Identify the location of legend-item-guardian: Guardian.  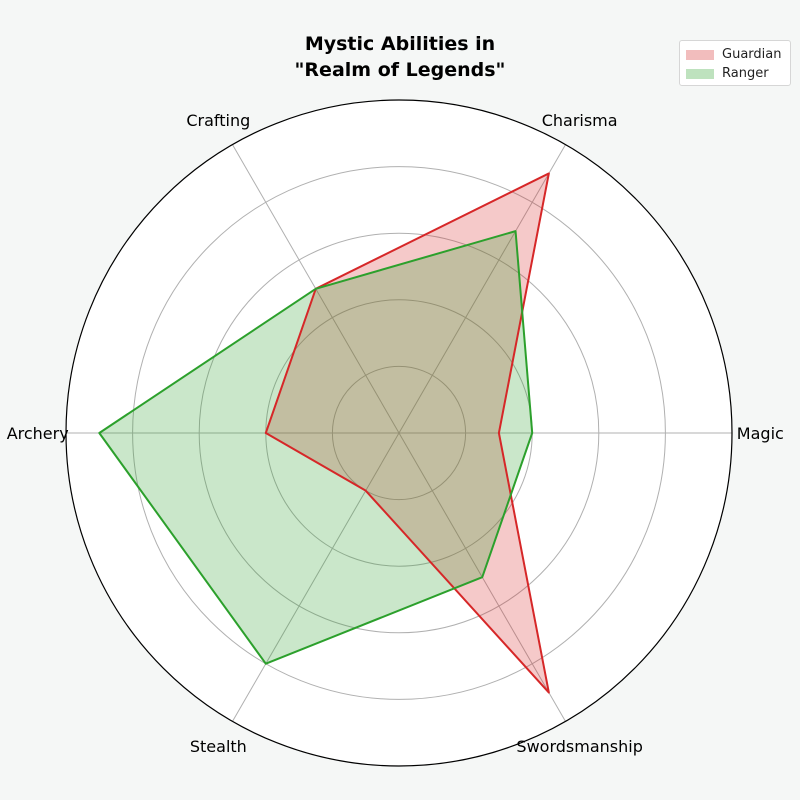
(735, 54).